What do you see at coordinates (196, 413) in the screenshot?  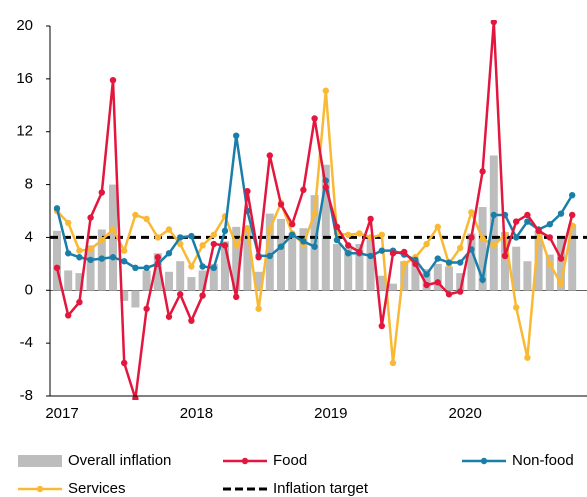 I see `x-tick-label: 2018` at bounding box center [196, 413].